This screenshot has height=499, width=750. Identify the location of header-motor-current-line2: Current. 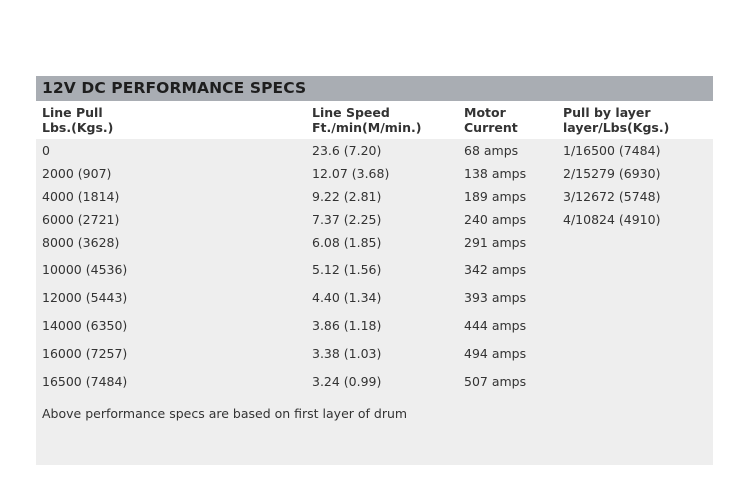
(491, 127).